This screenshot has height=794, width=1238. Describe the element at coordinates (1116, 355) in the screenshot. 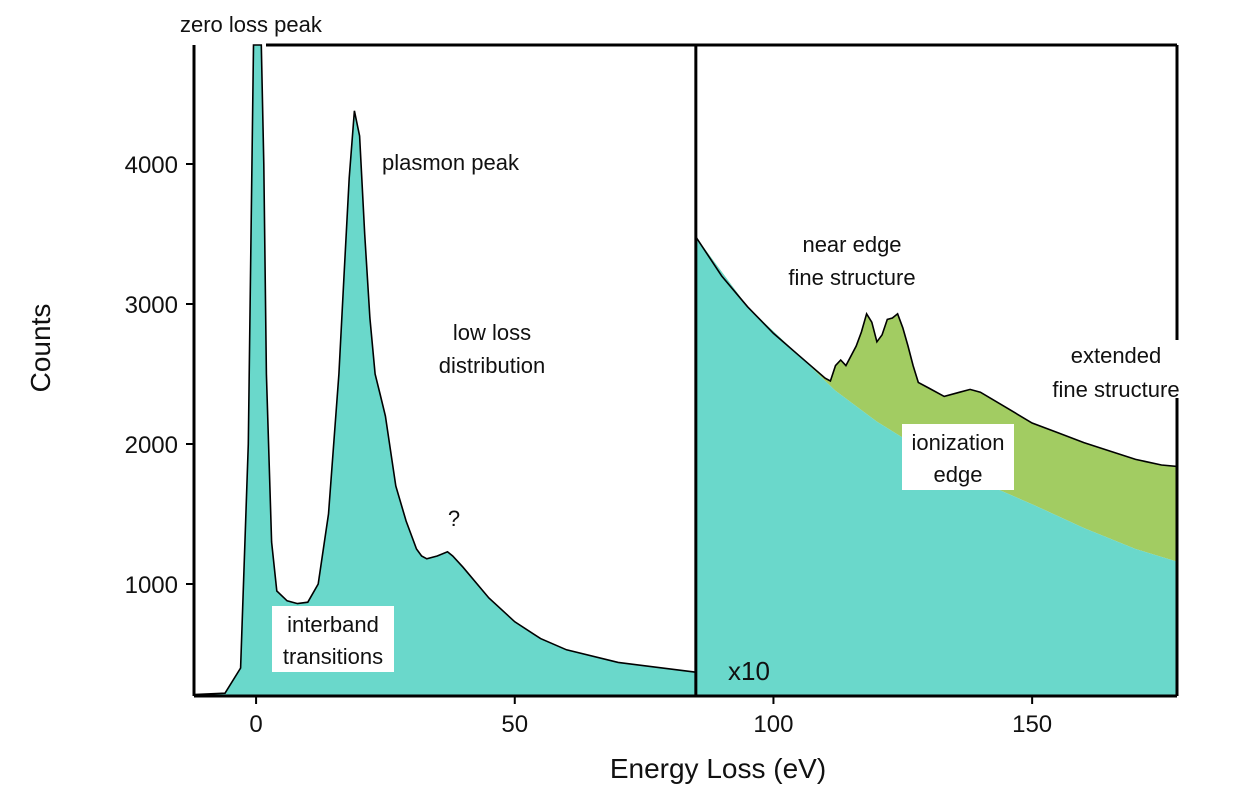

I see `annotation-extended: extended` at that location.